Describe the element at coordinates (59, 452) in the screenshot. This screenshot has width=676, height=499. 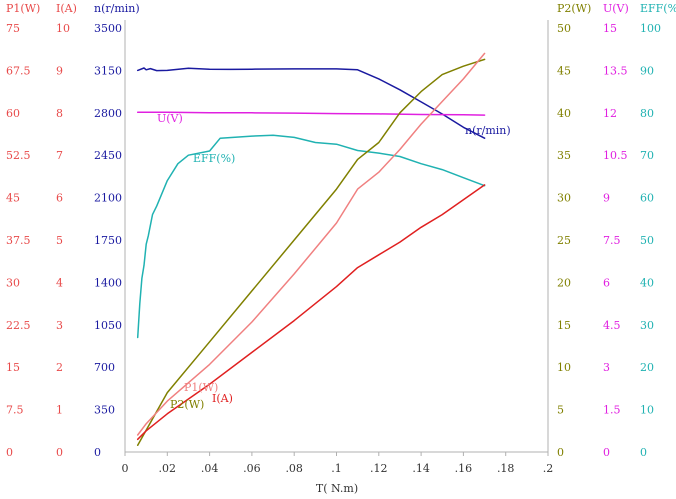
I see `tick-label-i: 0` at that location.